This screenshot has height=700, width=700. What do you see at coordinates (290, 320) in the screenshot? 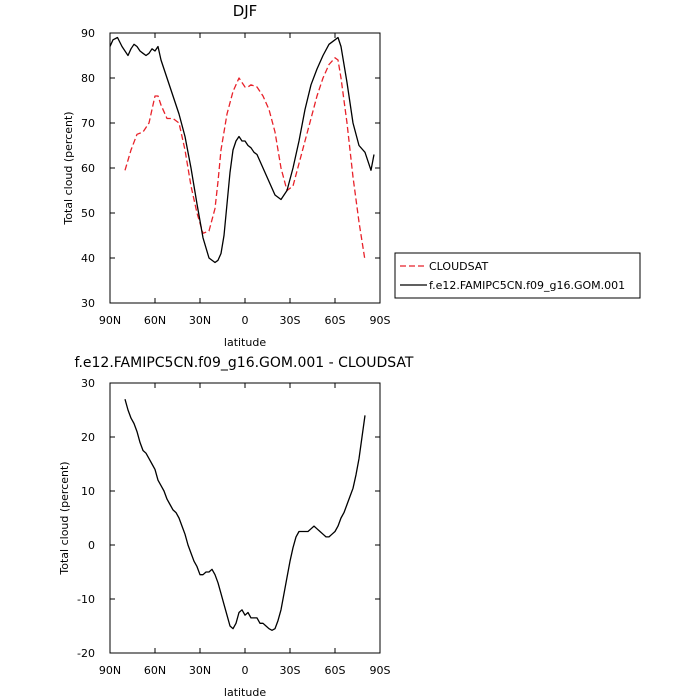
I see `top-x-tick-label: 30S` at bounding box center [290, 320].